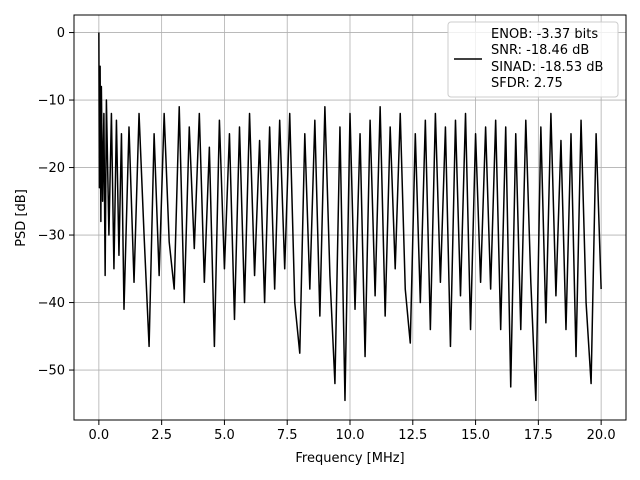  Describe the element at coordinates (540, 50) in the screenshot. I see `legend-snr: SNR: -18.46 dB` at that location.